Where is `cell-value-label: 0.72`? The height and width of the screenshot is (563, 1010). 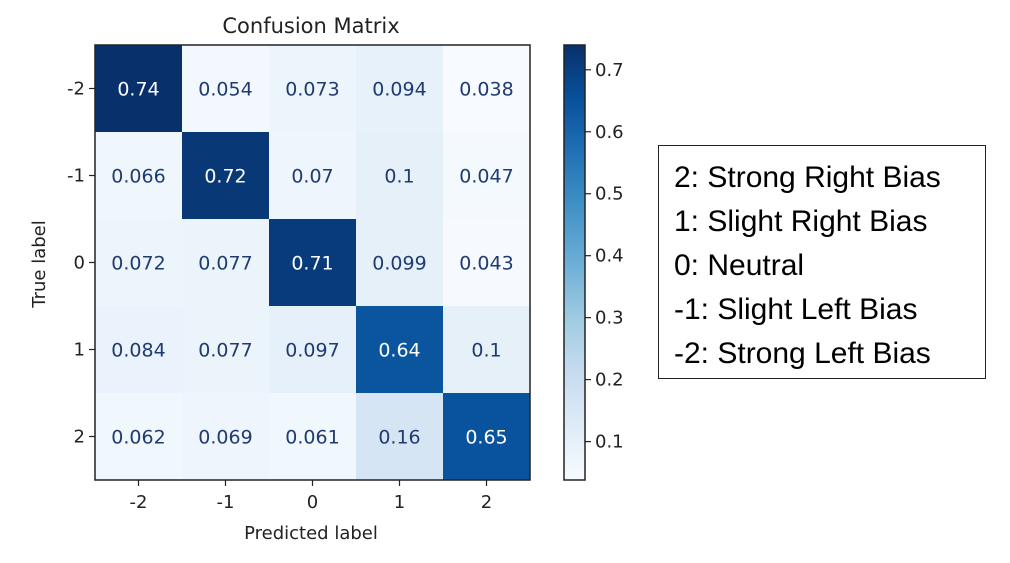 cell-value-label: 0.72 is located at coordinates (225, 177).